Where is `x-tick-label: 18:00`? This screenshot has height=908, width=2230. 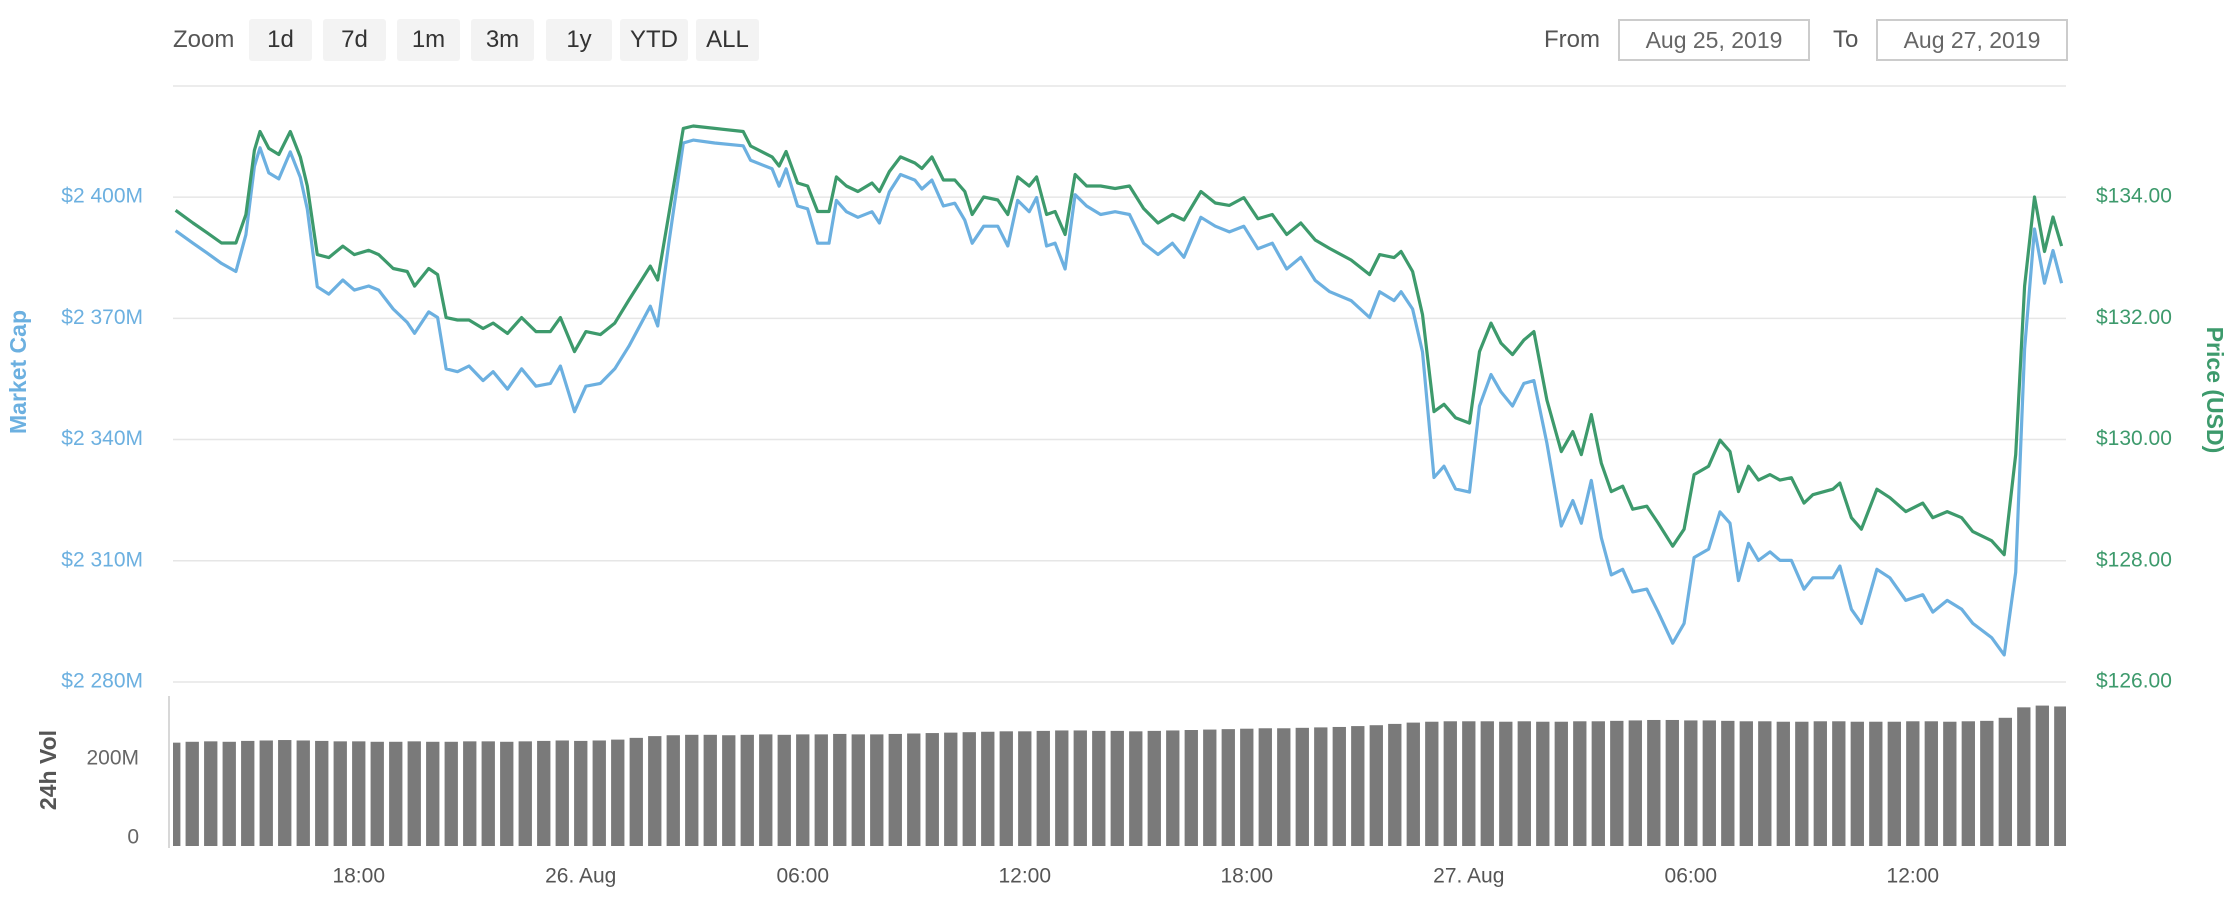 x-tick-label: 18:00 is located at coordinates (1247, 876).